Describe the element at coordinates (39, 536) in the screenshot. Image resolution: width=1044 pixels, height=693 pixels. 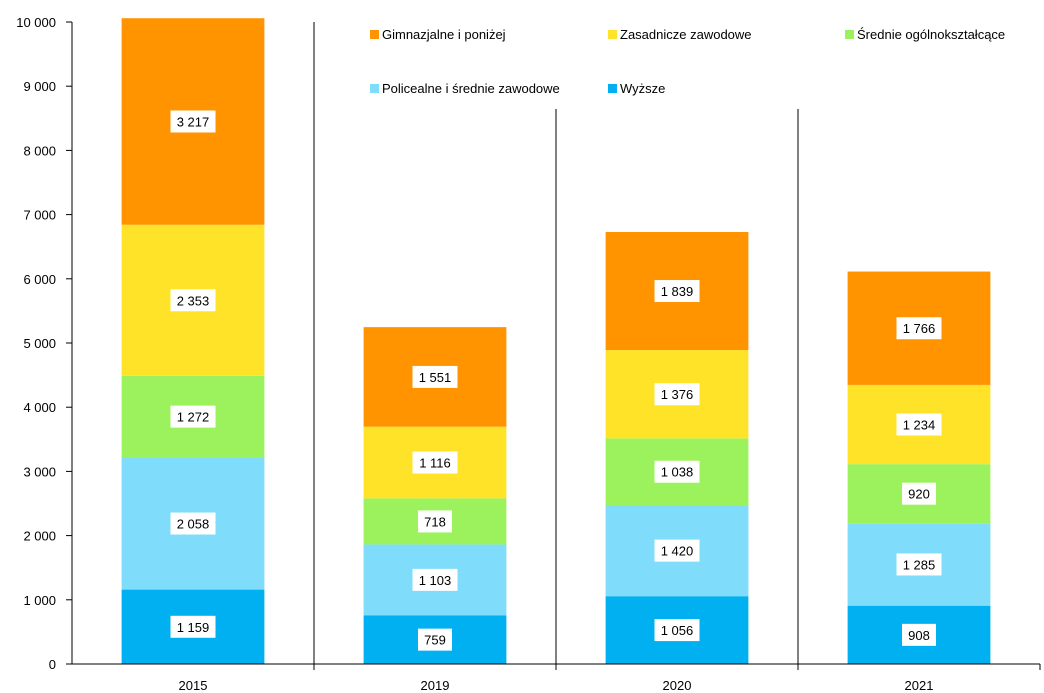
I see `y-tick-label: 2 000` at that location.